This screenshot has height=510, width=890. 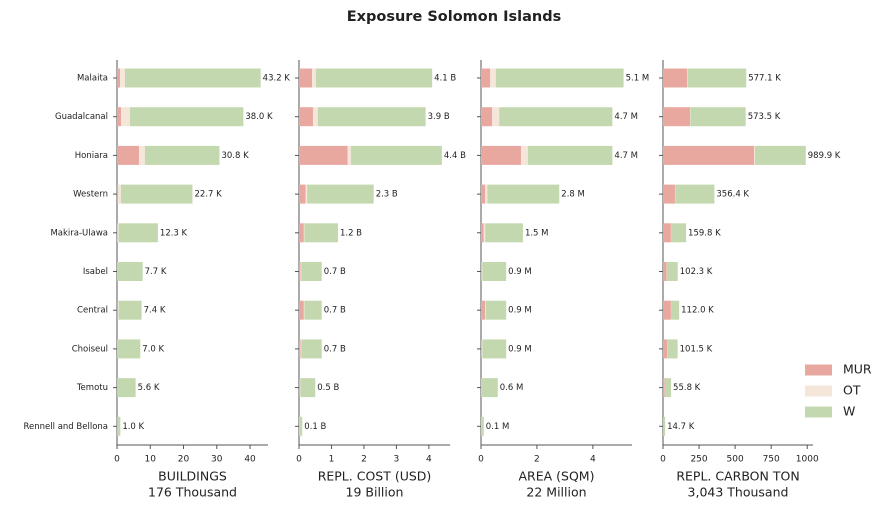 I want to click on total-label: 1.5 M, so click(x=537, y=233).